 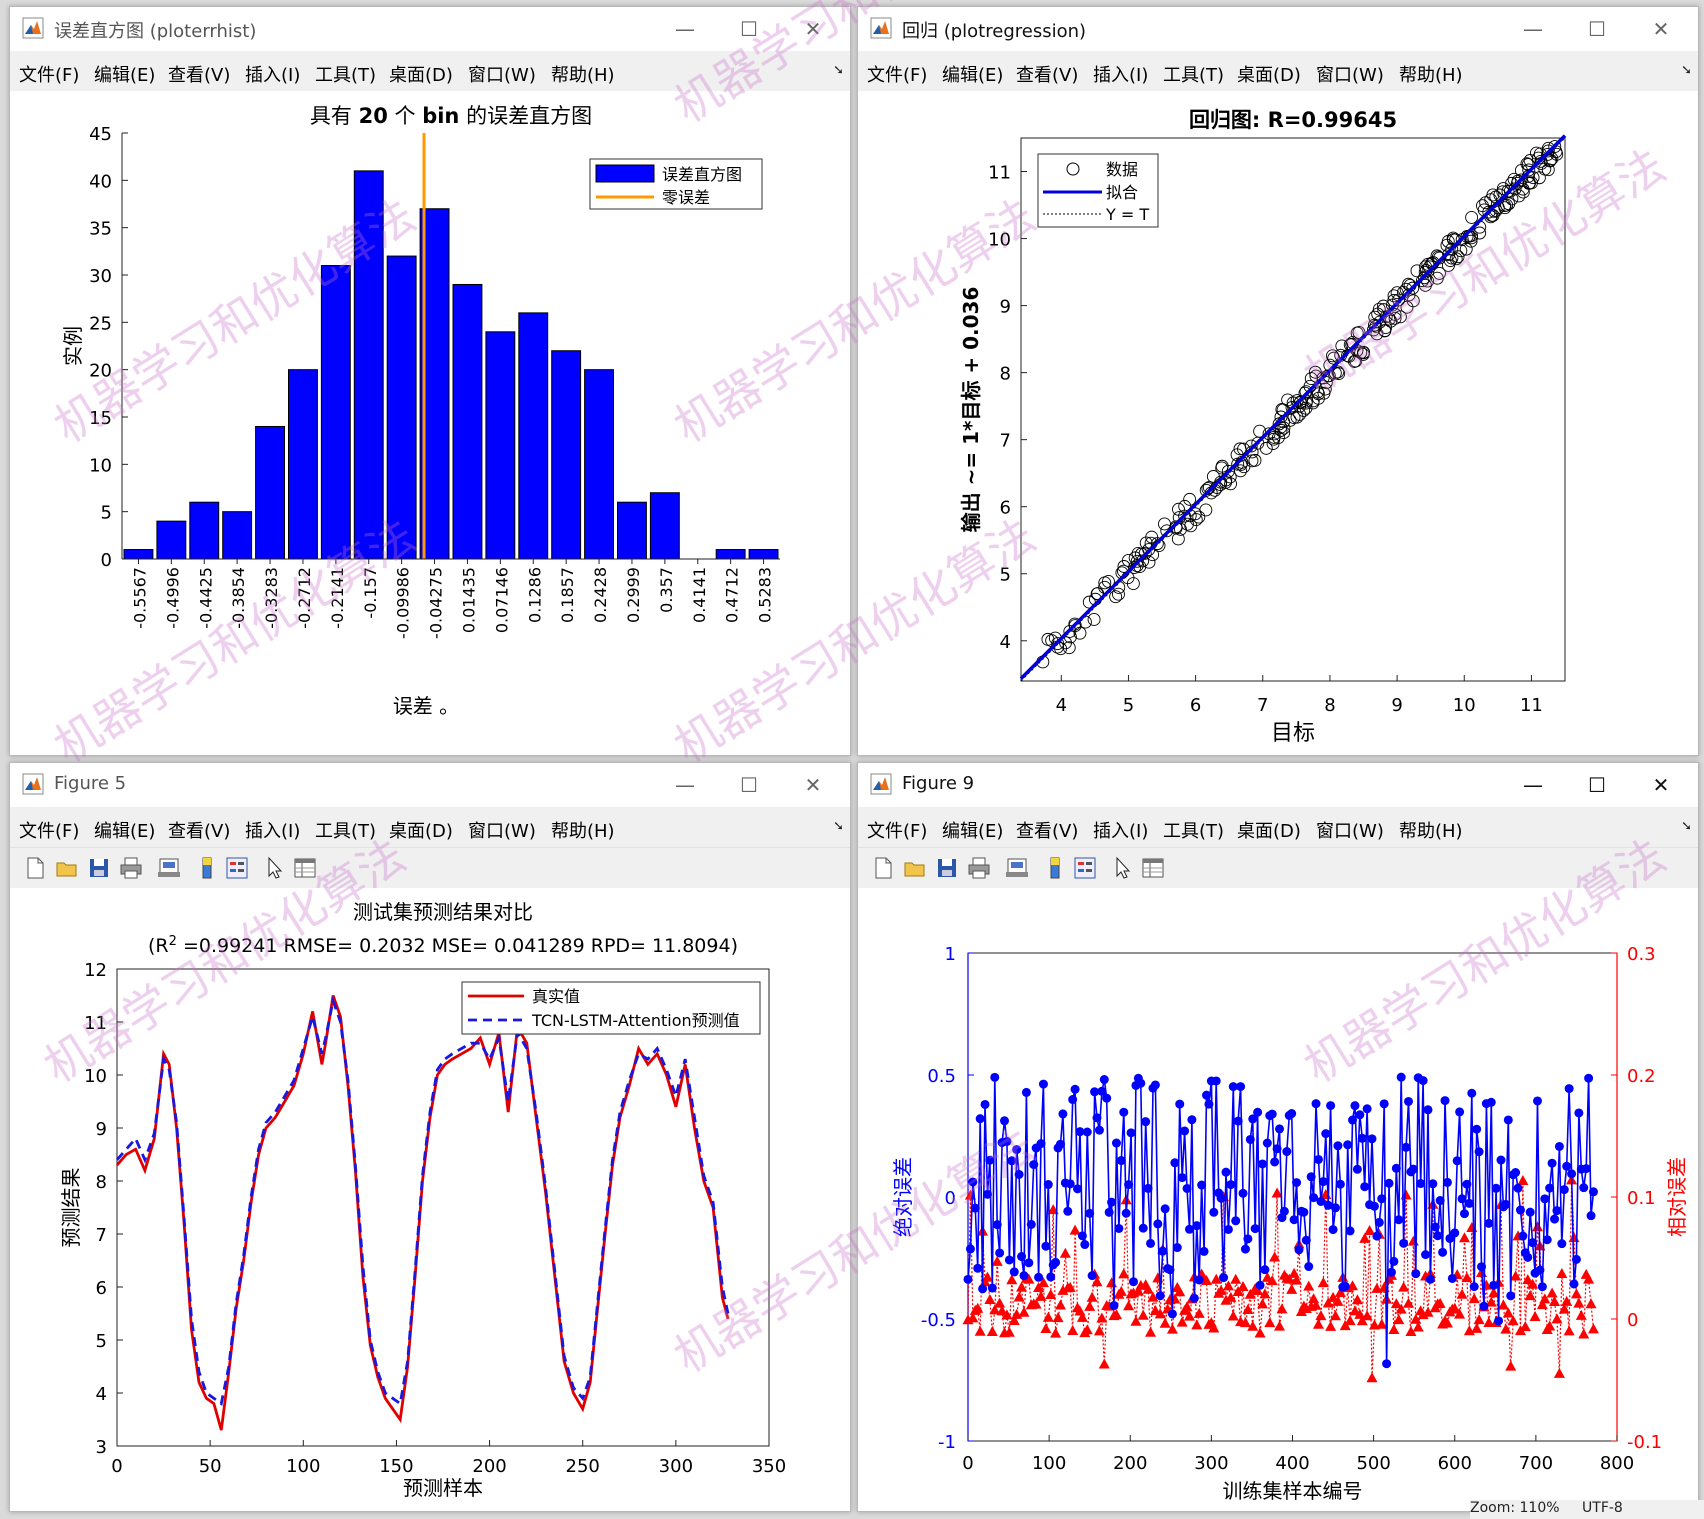 I want to click on x-tick-label: -0.2712, so click(x=304, y=598).